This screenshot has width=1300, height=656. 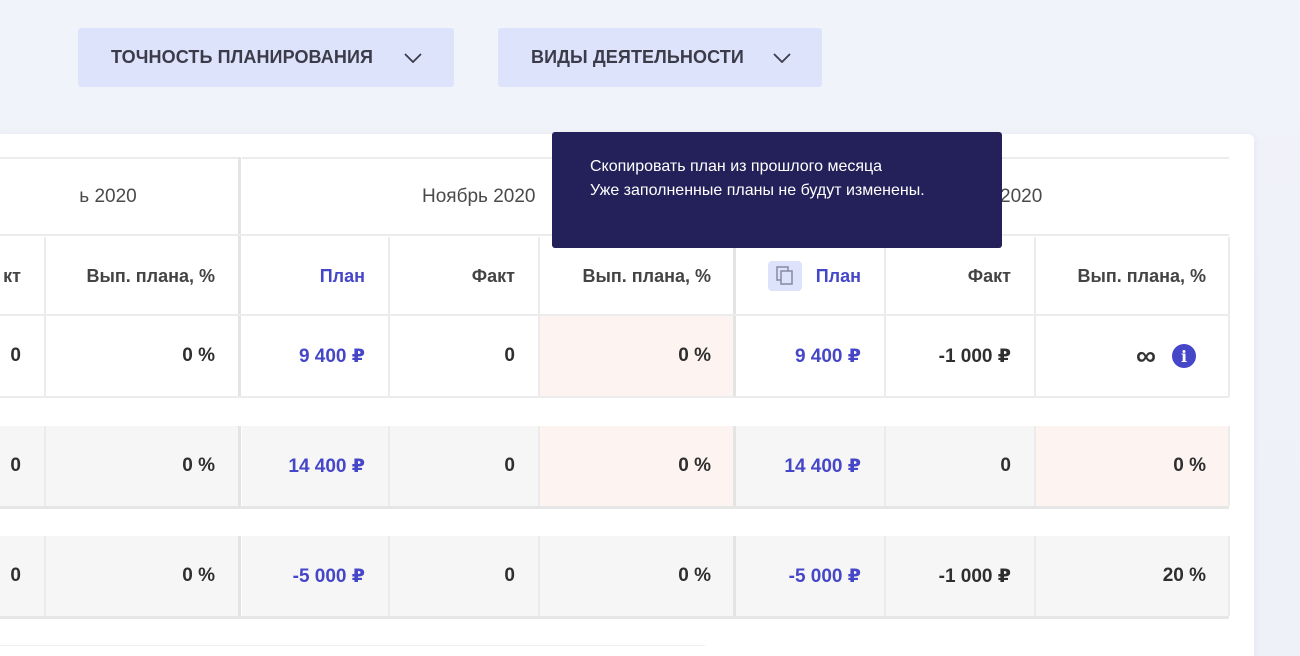 What do you see at coordinates (1132, 356) in the screenshot?
I see `table-cell: ∞ i` at bounding box center [1132, 356].